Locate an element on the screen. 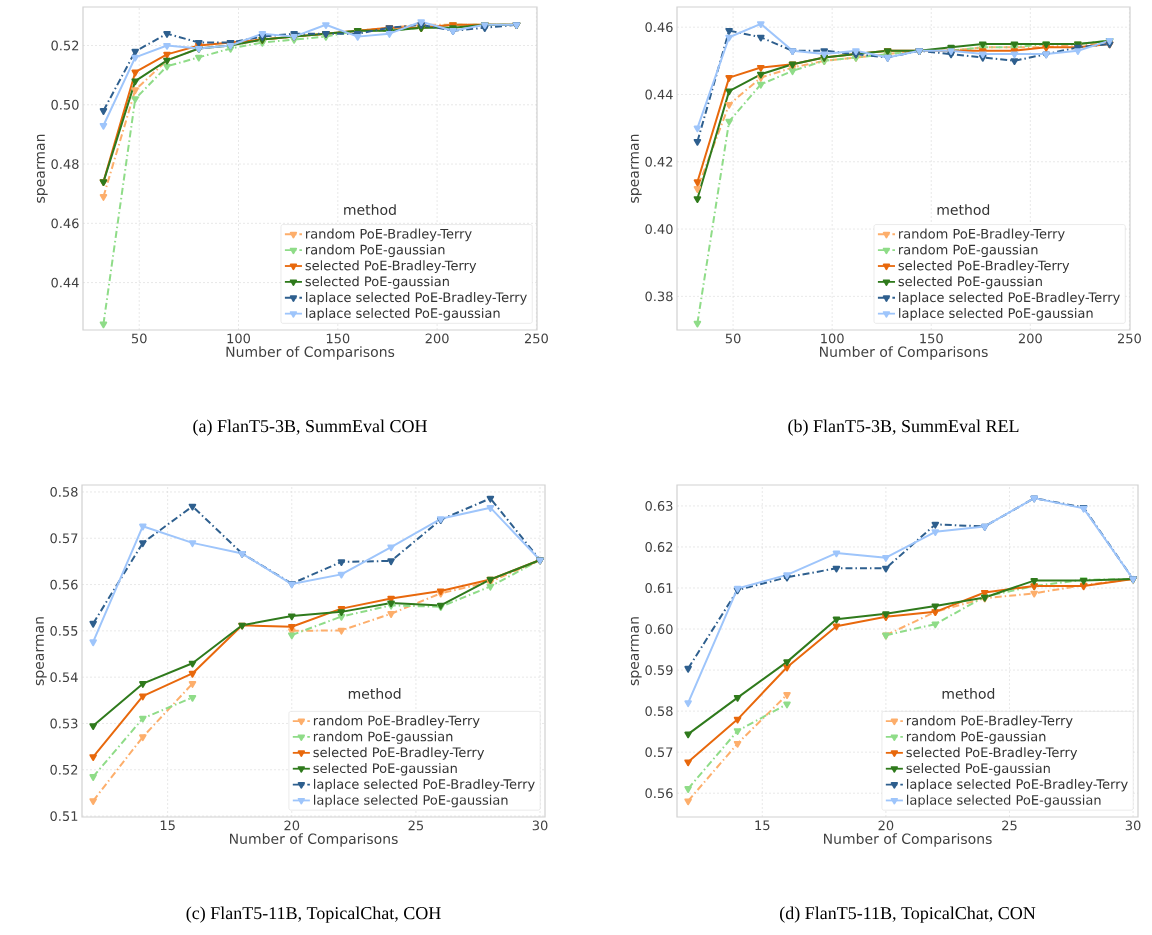 This screenshot has width=1152, height=935. text: (b) FlanT5-3B, SummEval REL is located at coordinates (903, 427).